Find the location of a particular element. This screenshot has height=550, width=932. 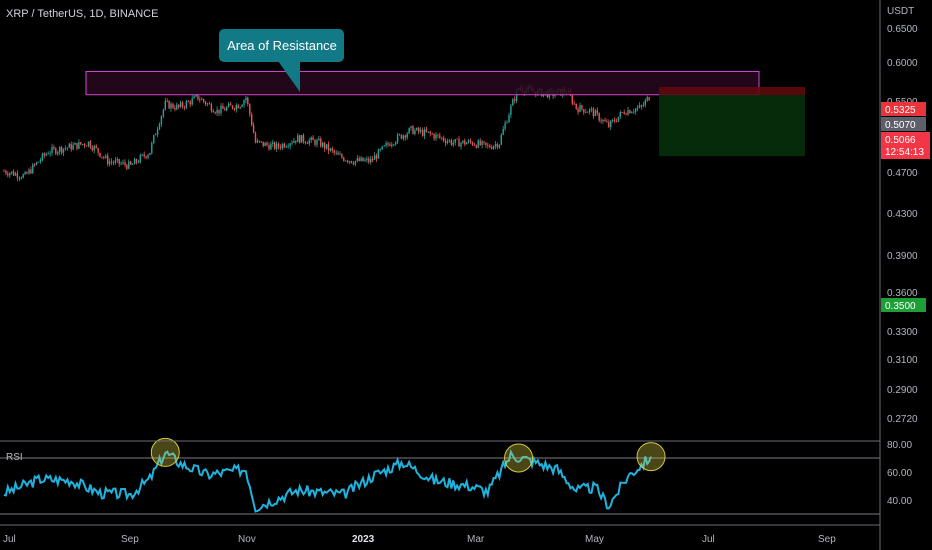

candle-series is located at coordinates (326, 133).